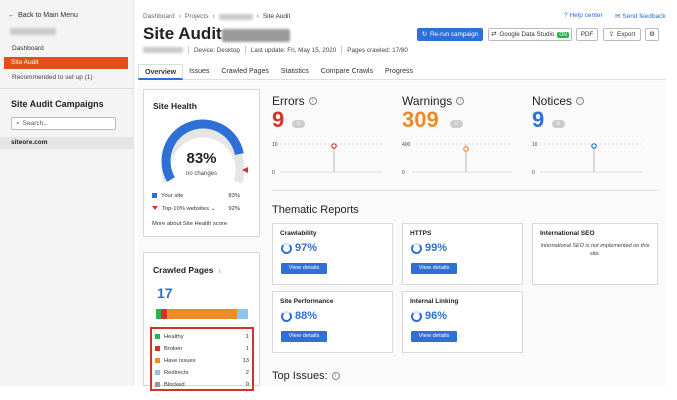  What do you see at coordinates (457, 159) in the screenshot?
I see `warnings-trend-chart: 400 0` at bounding box center [457, 159].